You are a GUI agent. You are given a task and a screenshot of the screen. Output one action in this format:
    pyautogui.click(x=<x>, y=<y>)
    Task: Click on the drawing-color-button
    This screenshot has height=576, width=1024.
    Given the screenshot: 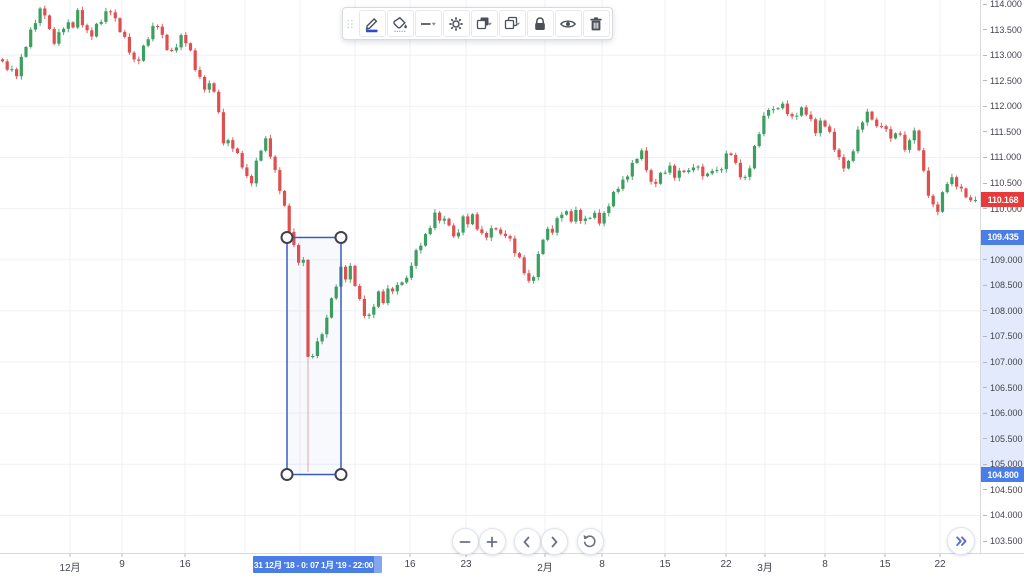 What is the action you would take?
    pyautogui.click(x=372, y=23)
    